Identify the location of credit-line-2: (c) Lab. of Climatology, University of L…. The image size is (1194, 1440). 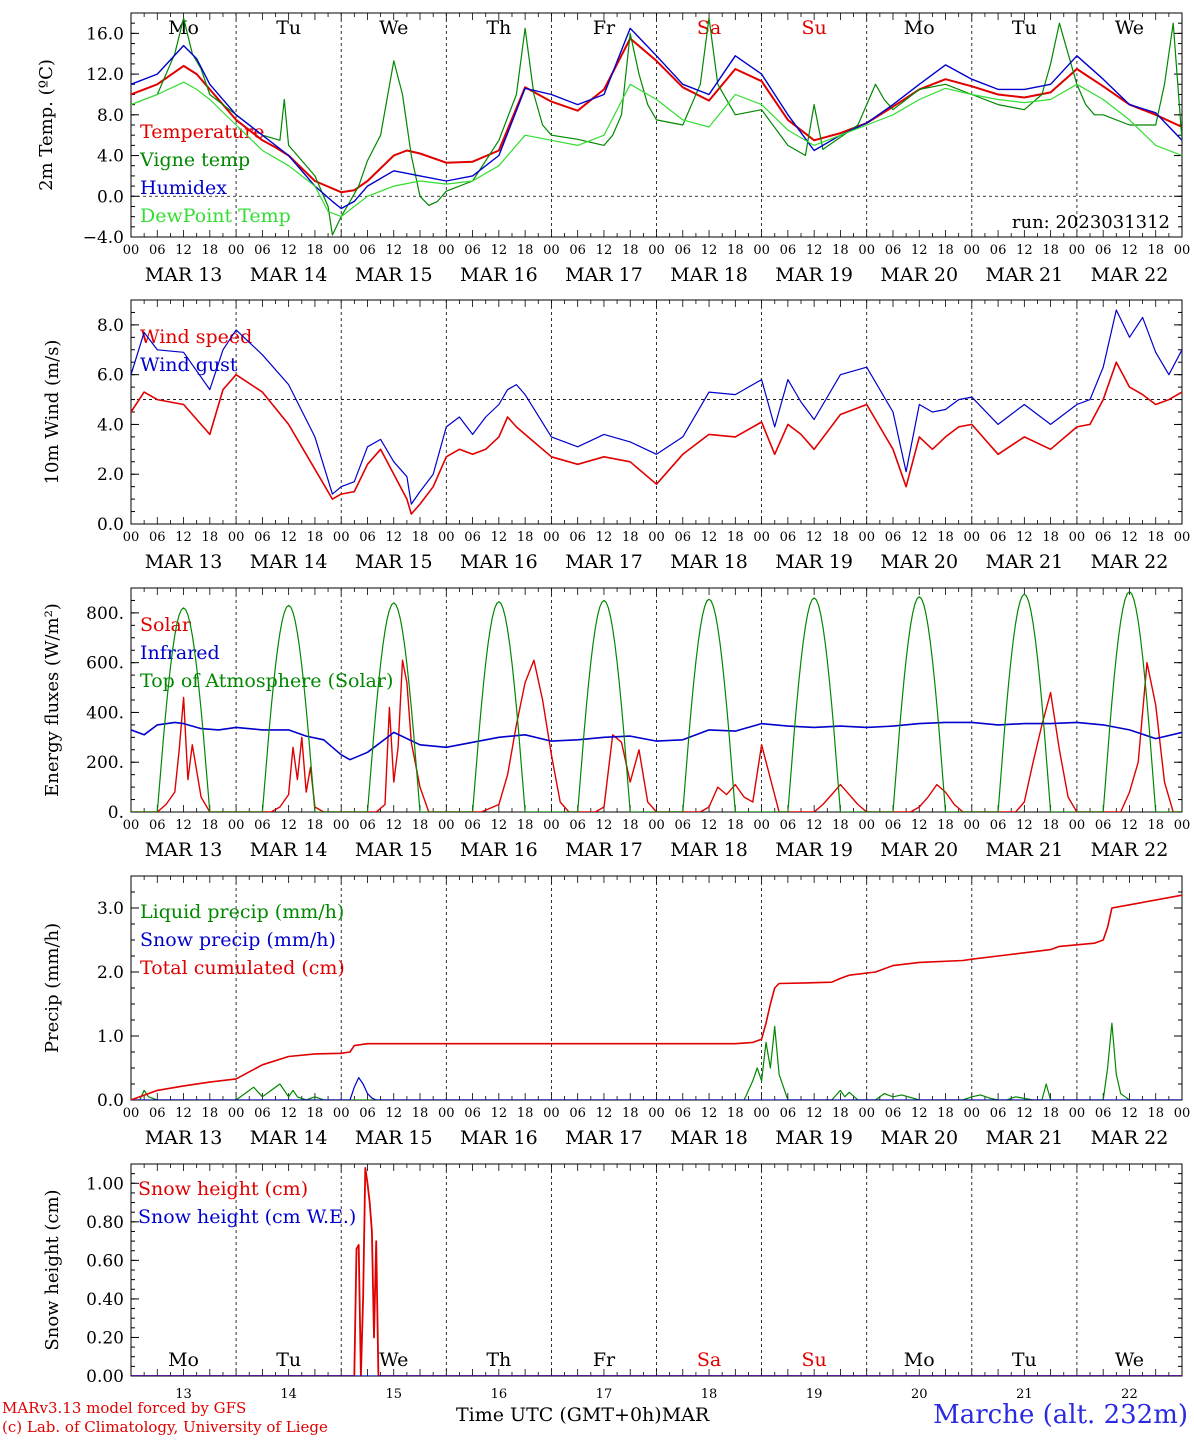
(165, 1427).